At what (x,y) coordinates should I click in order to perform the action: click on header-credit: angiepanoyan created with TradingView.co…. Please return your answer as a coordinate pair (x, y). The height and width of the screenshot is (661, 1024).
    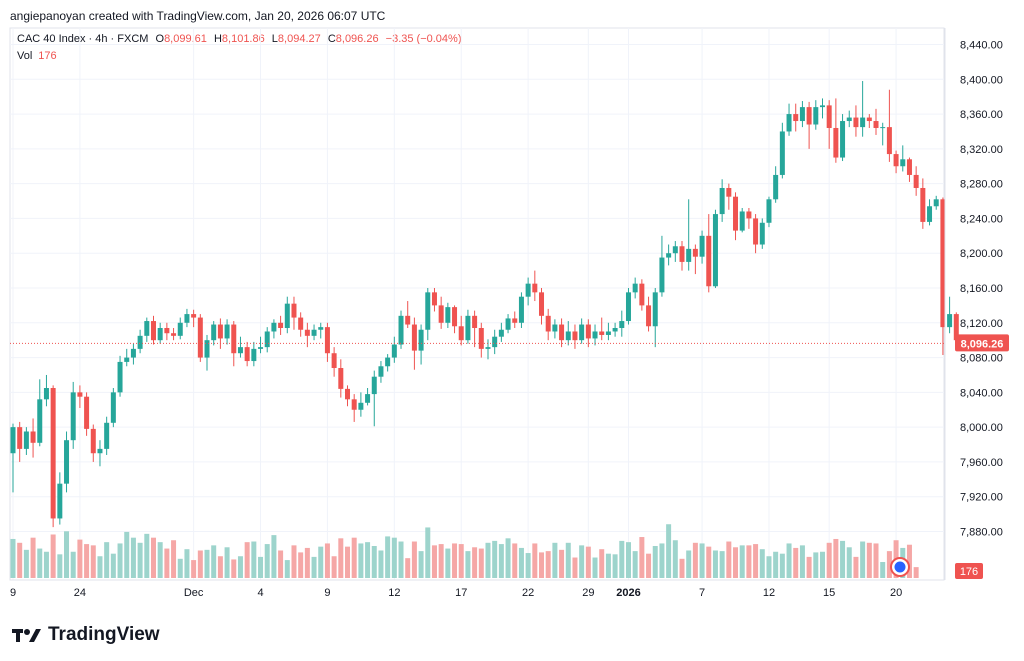
    Looking at the image, I should click on (198, 16).